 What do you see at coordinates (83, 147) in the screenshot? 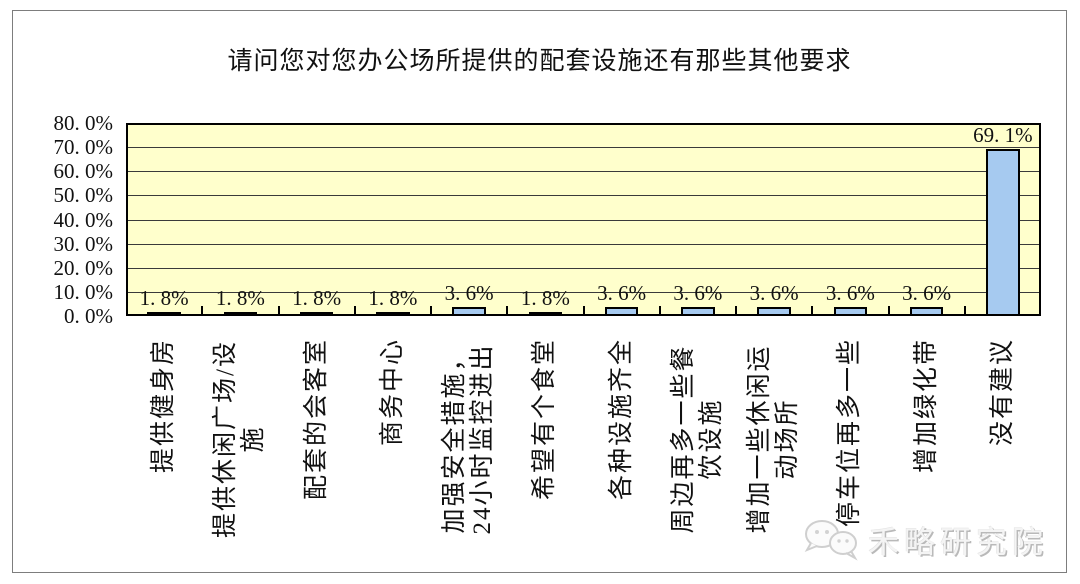
I see `y-axis-tick-label: 70. 0%` at bounding box center [83, 147].